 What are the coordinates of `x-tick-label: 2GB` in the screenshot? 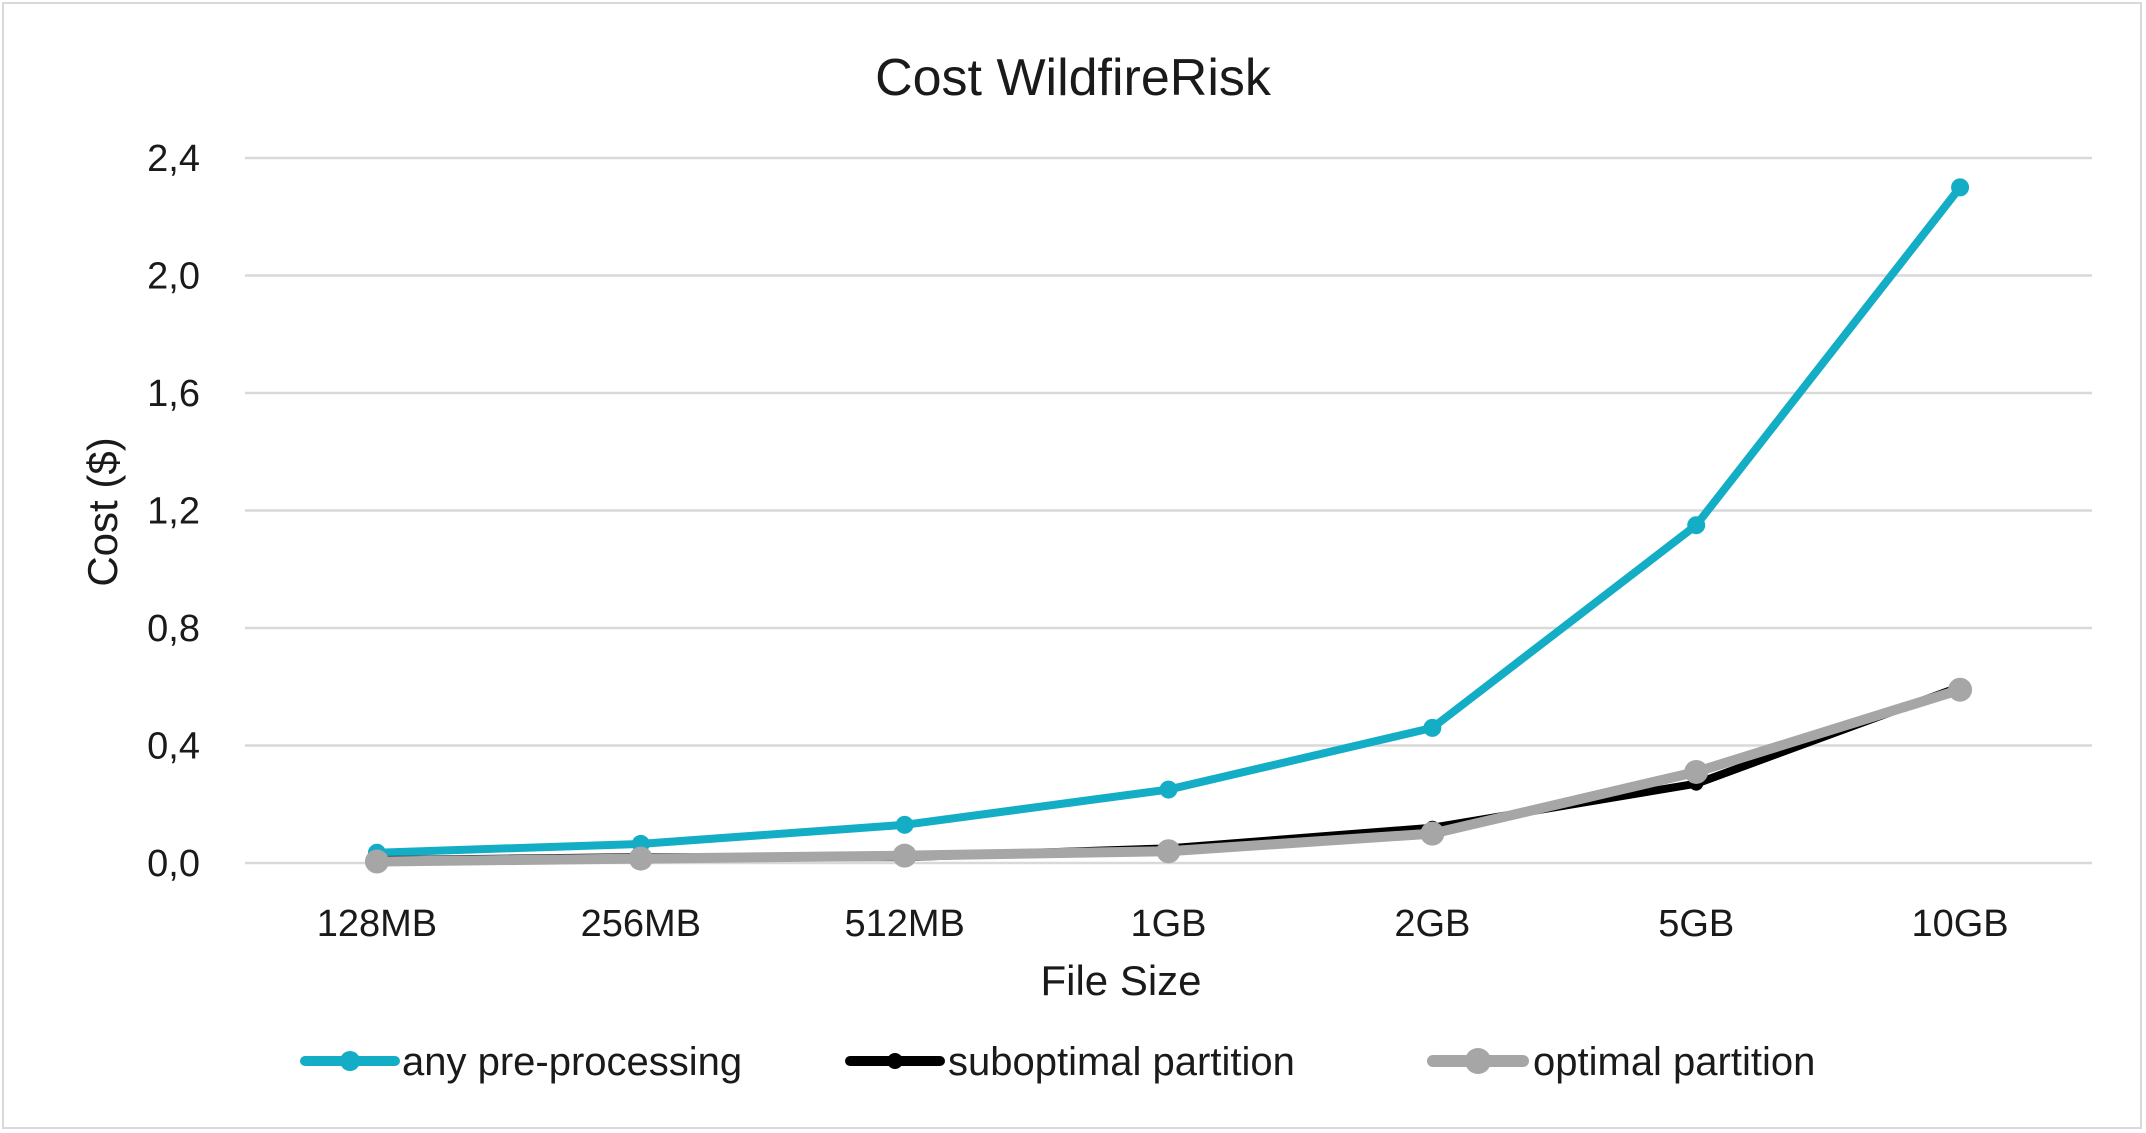 It's located at (1432, 924).